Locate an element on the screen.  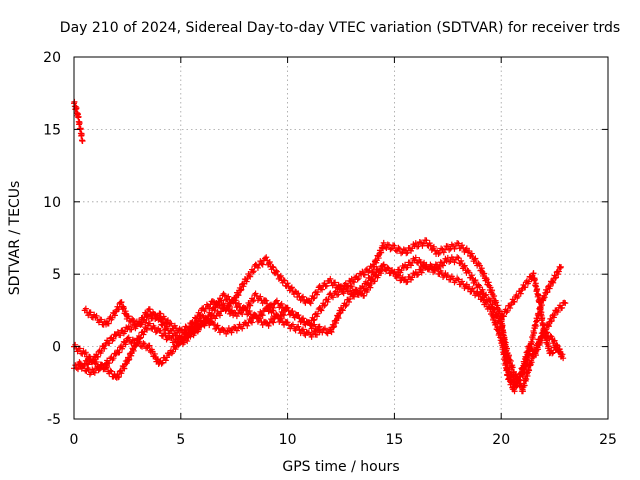
y-tick-label: 15 is located at coordinates (52, 130).